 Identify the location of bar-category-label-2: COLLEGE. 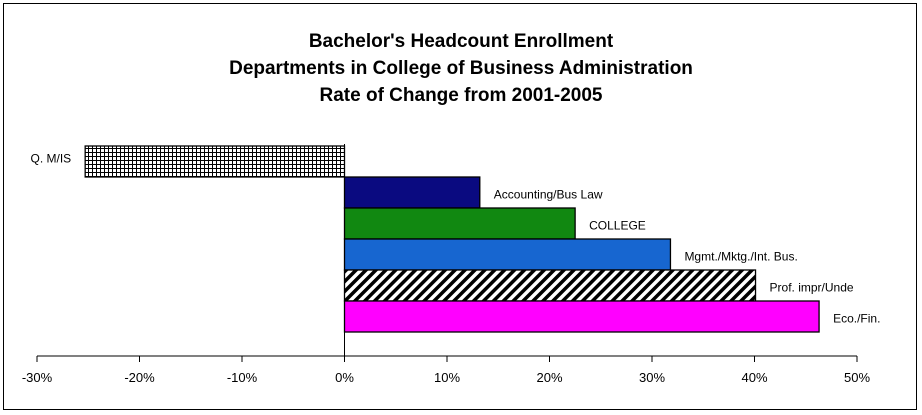
(617, 226).